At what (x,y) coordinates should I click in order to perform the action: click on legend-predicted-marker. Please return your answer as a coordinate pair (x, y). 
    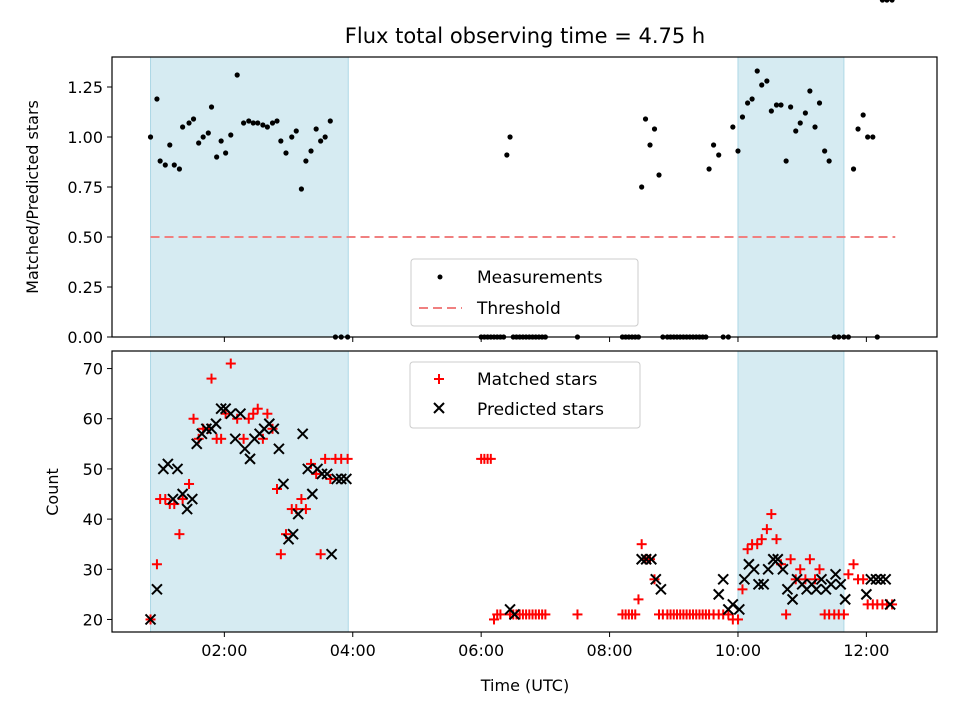
    Looking at the image, I should click on (439, 408).